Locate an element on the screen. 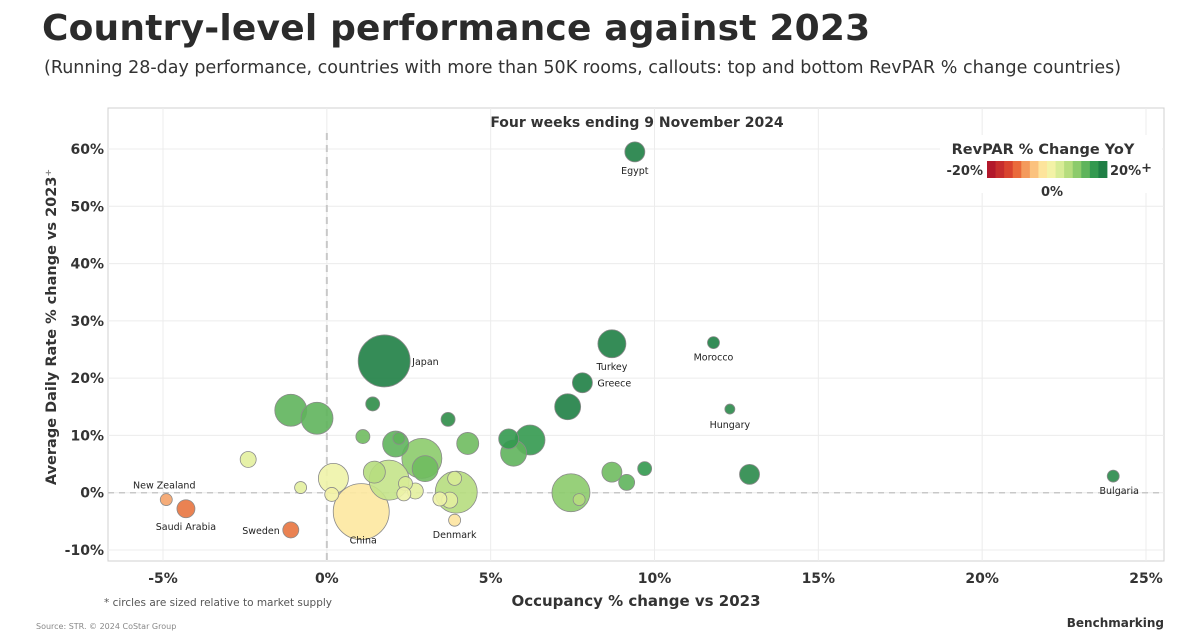 The height and width of the screenshot is (631, 1200). point-bulgaria is located at coordinates (1113, 476).